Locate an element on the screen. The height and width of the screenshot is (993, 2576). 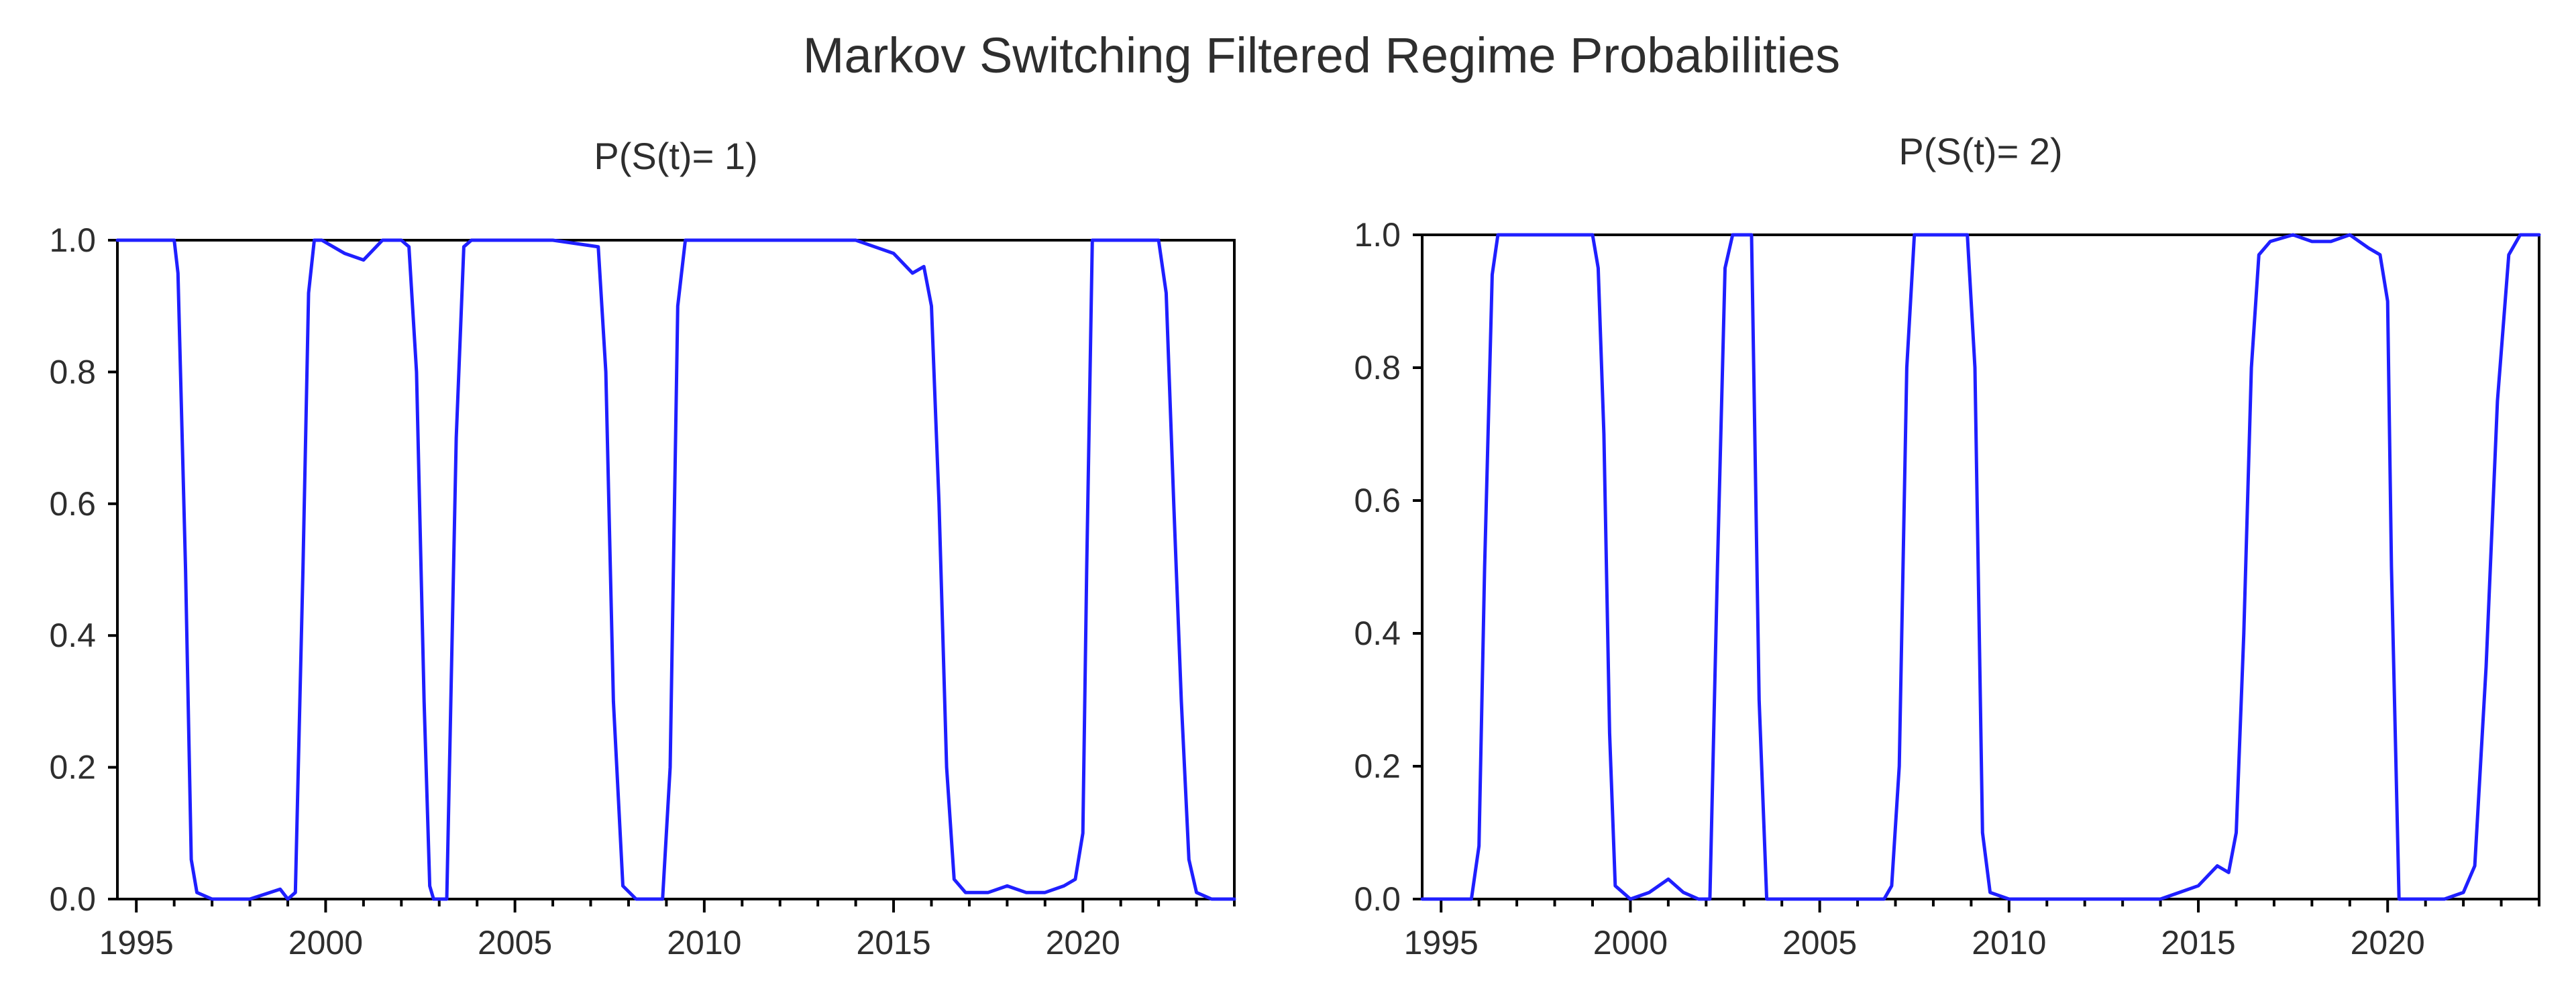
panel-title: P(S(t)= 2) is located at coordinates (1980, 151).